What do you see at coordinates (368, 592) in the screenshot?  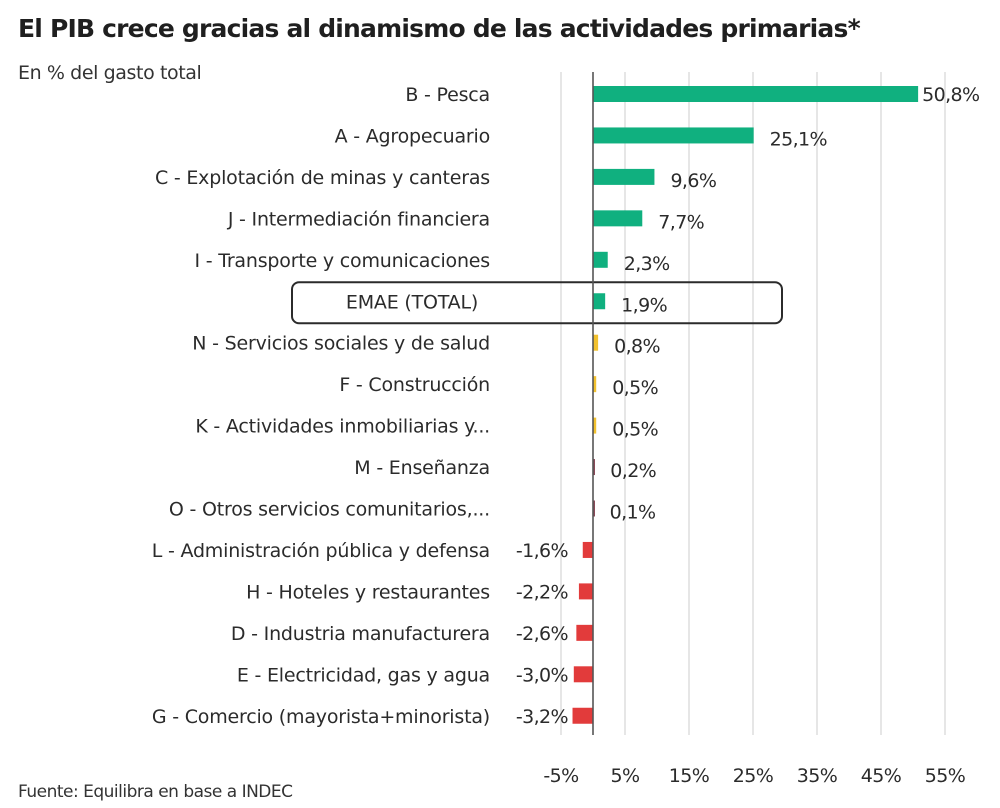 I see `category-label: H - Hoteles y restaurantes` at bounding box center [368, 592].